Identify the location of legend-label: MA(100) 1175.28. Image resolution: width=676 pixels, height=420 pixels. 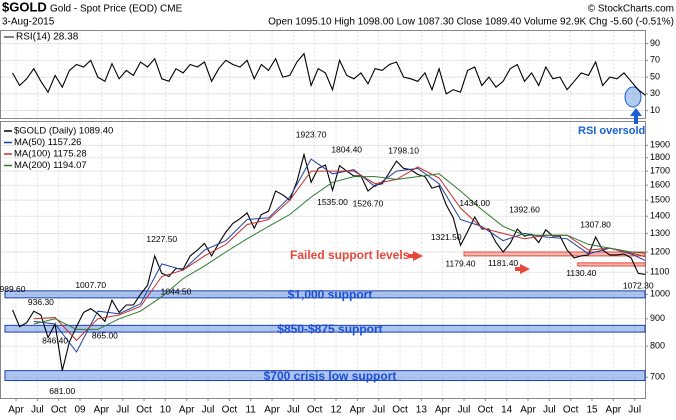
(50, 154).